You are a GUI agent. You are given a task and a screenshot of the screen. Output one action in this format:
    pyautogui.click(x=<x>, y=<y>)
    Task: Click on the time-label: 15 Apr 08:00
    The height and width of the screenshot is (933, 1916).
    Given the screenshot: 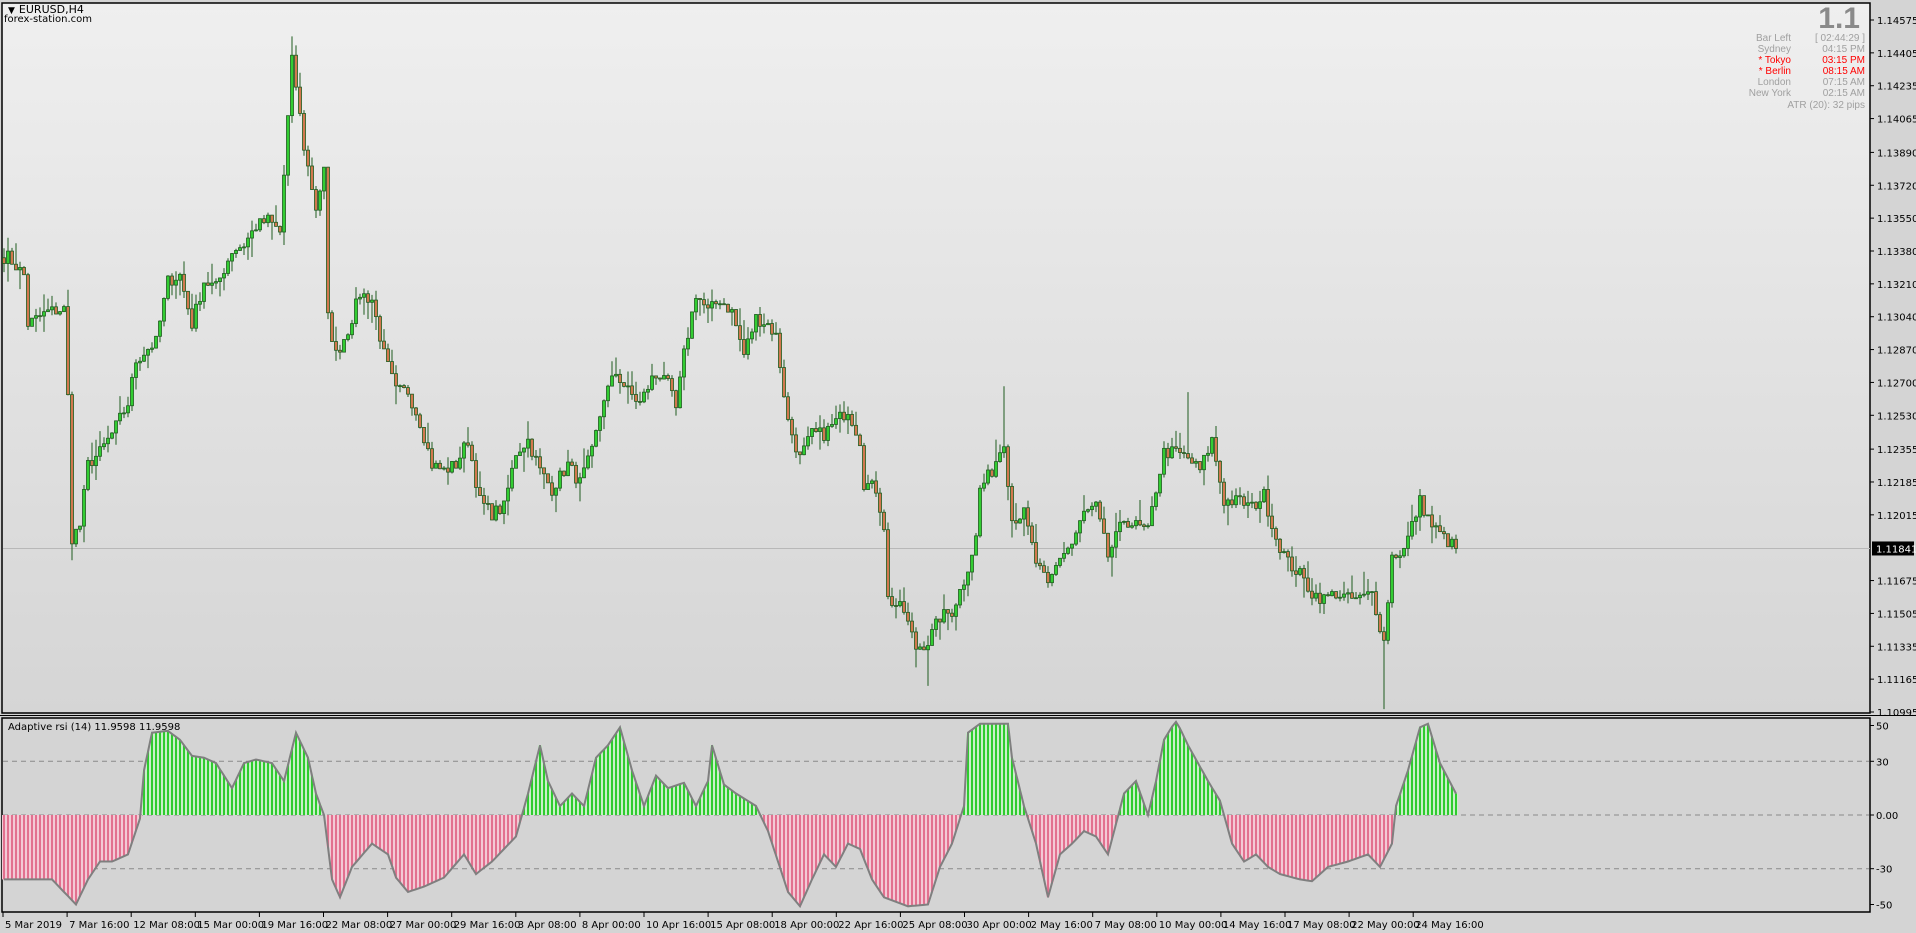 What is the action you would take?
    pyautogui.click(x=742, y=925)
    